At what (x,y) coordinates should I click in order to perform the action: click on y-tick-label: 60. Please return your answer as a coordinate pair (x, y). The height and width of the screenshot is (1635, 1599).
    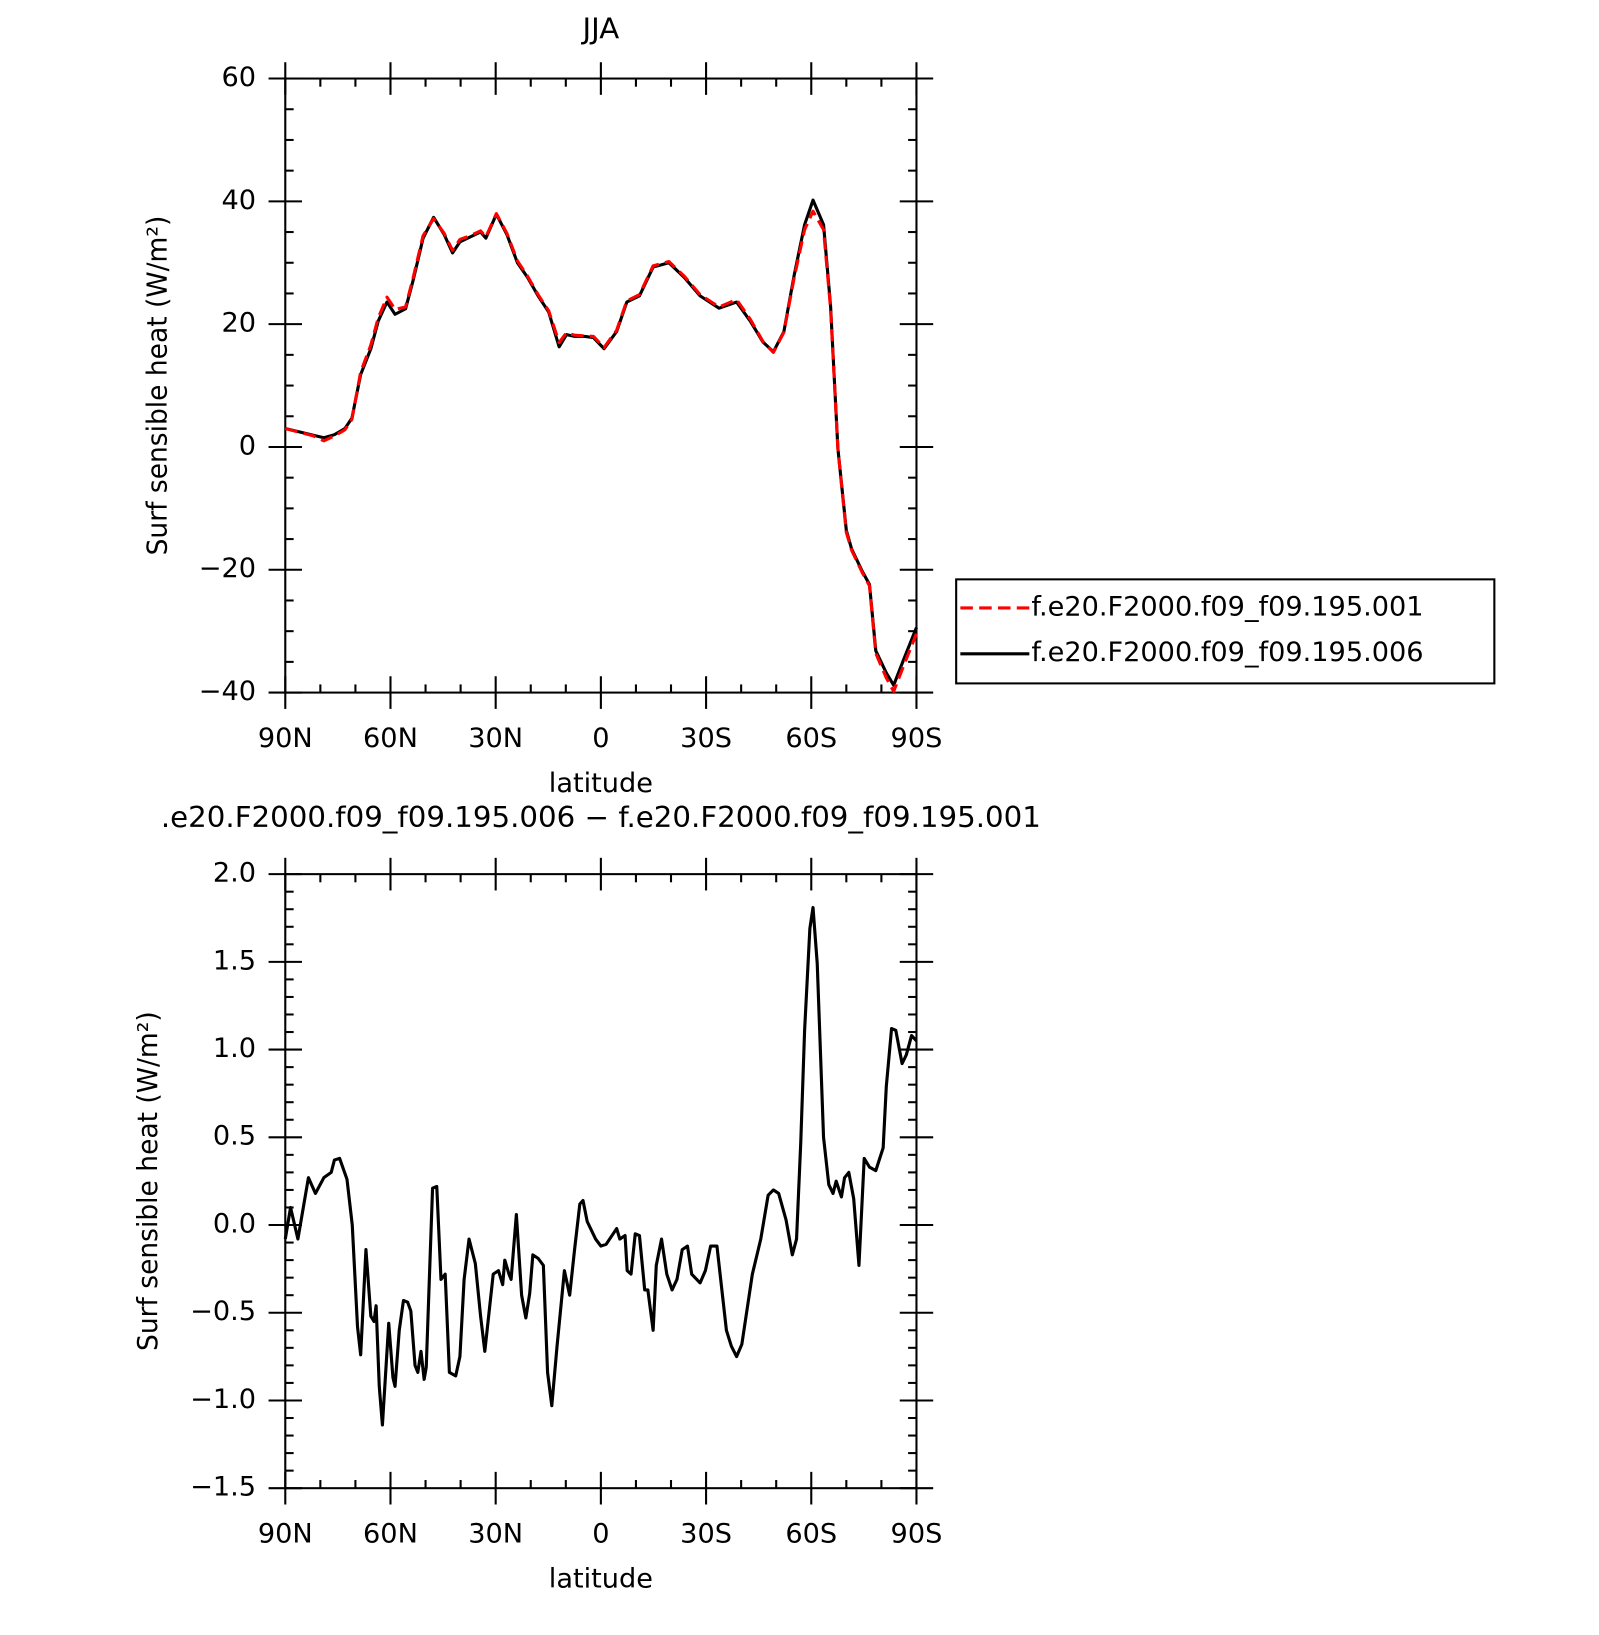
    Looking at the image, I should click on (238, 77).